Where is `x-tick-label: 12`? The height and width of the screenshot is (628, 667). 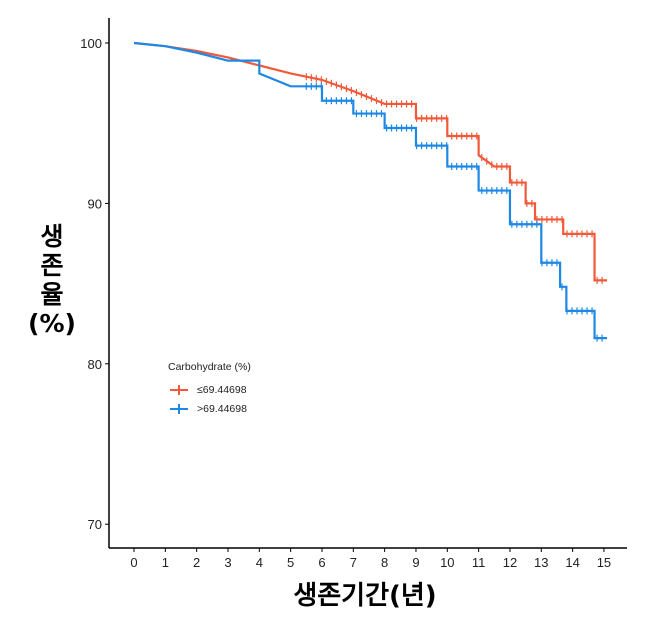 x-tick-label: 12 is located at coordinates (510, 562).